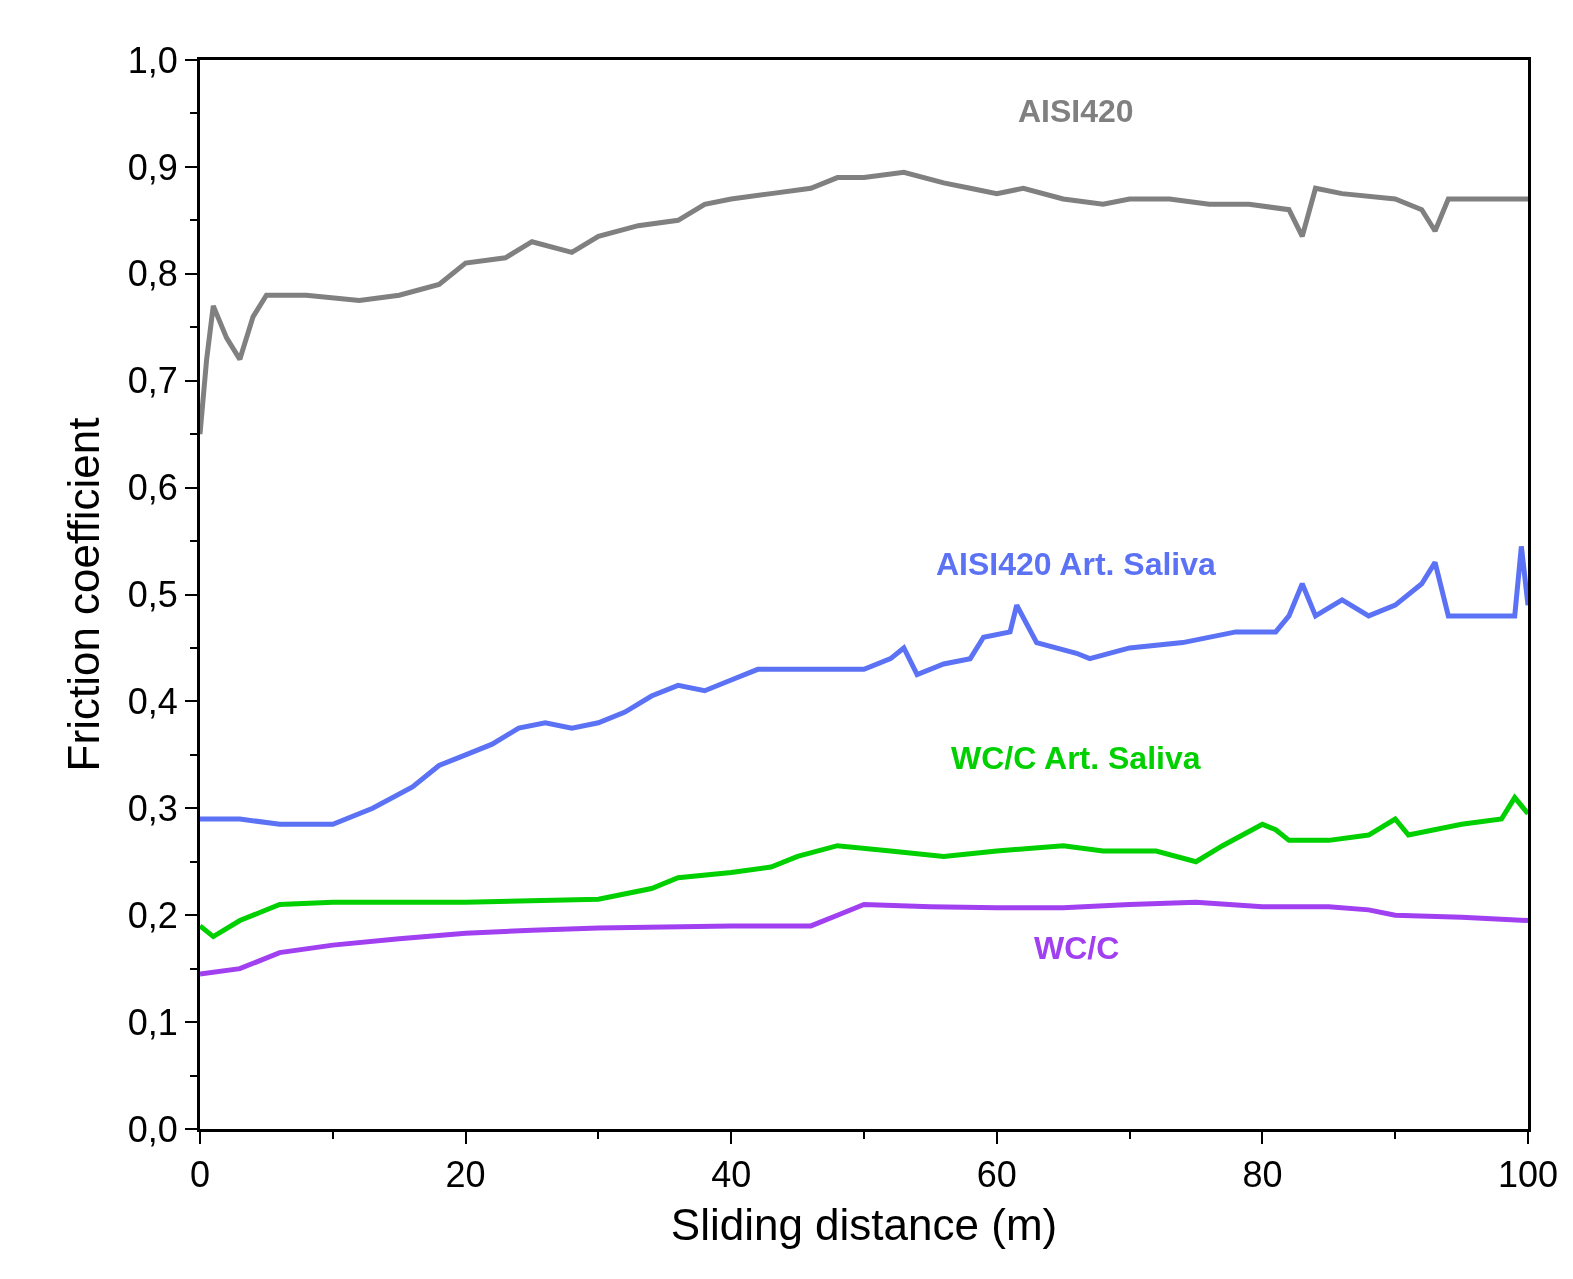  What do you see at coordinates (1076, 758) in the screenshot?
I see `text: WC/C Art. Saliva` at bounding box center [1076, 758].